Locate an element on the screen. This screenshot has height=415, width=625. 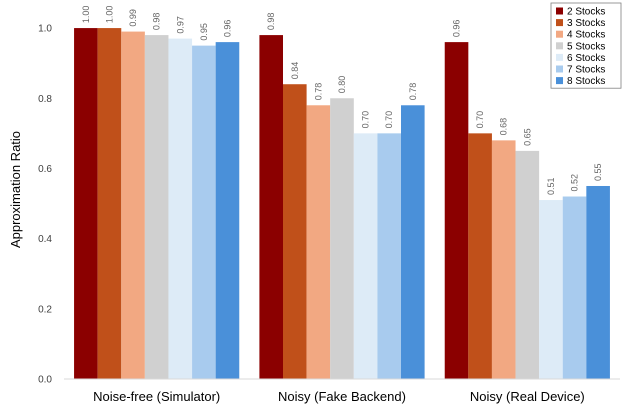
y-axis-label: Approximation Ratio is located at coordinates (15, 189).